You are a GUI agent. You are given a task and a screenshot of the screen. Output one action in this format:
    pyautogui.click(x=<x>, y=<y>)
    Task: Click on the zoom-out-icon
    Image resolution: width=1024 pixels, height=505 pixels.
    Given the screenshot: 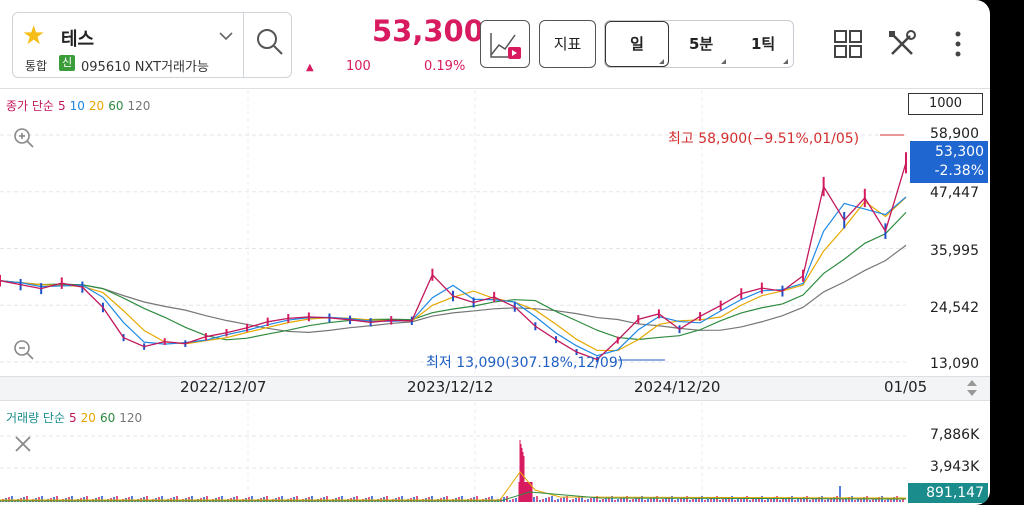 What is the action you would take?
    pyautogui.click(x=24, y=350)
    